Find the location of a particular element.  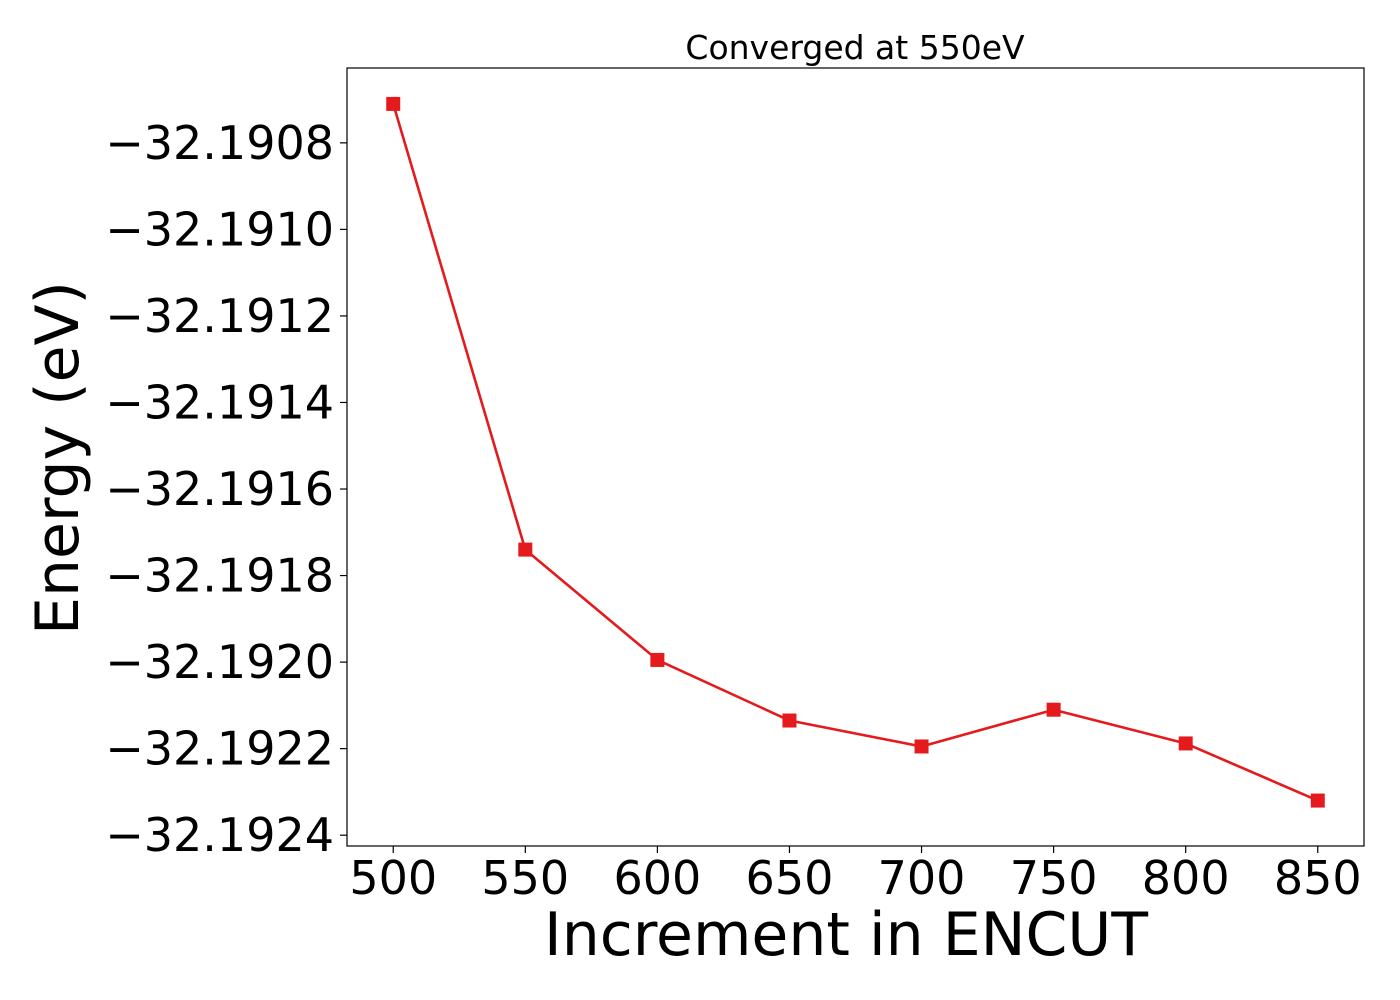

x-tick-label: 650 is located at coordinates (790, 878).